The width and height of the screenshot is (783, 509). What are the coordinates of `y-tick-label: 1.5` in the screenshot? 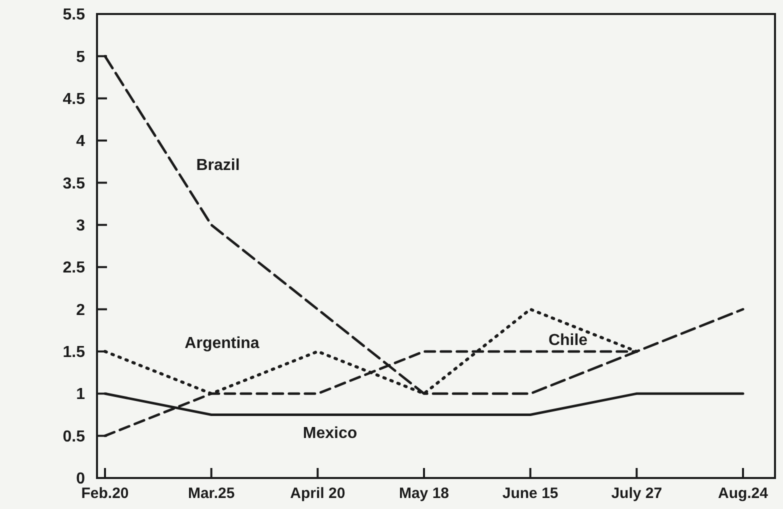 It's located at (74, 353).